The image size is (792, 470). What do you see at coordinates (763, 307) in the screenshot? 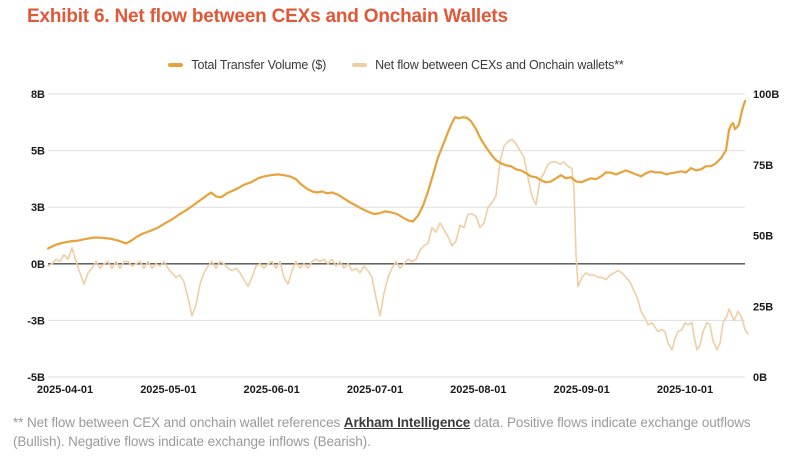
I see `y-axis-right-tick: 25B` at bounding box center [763, 307].